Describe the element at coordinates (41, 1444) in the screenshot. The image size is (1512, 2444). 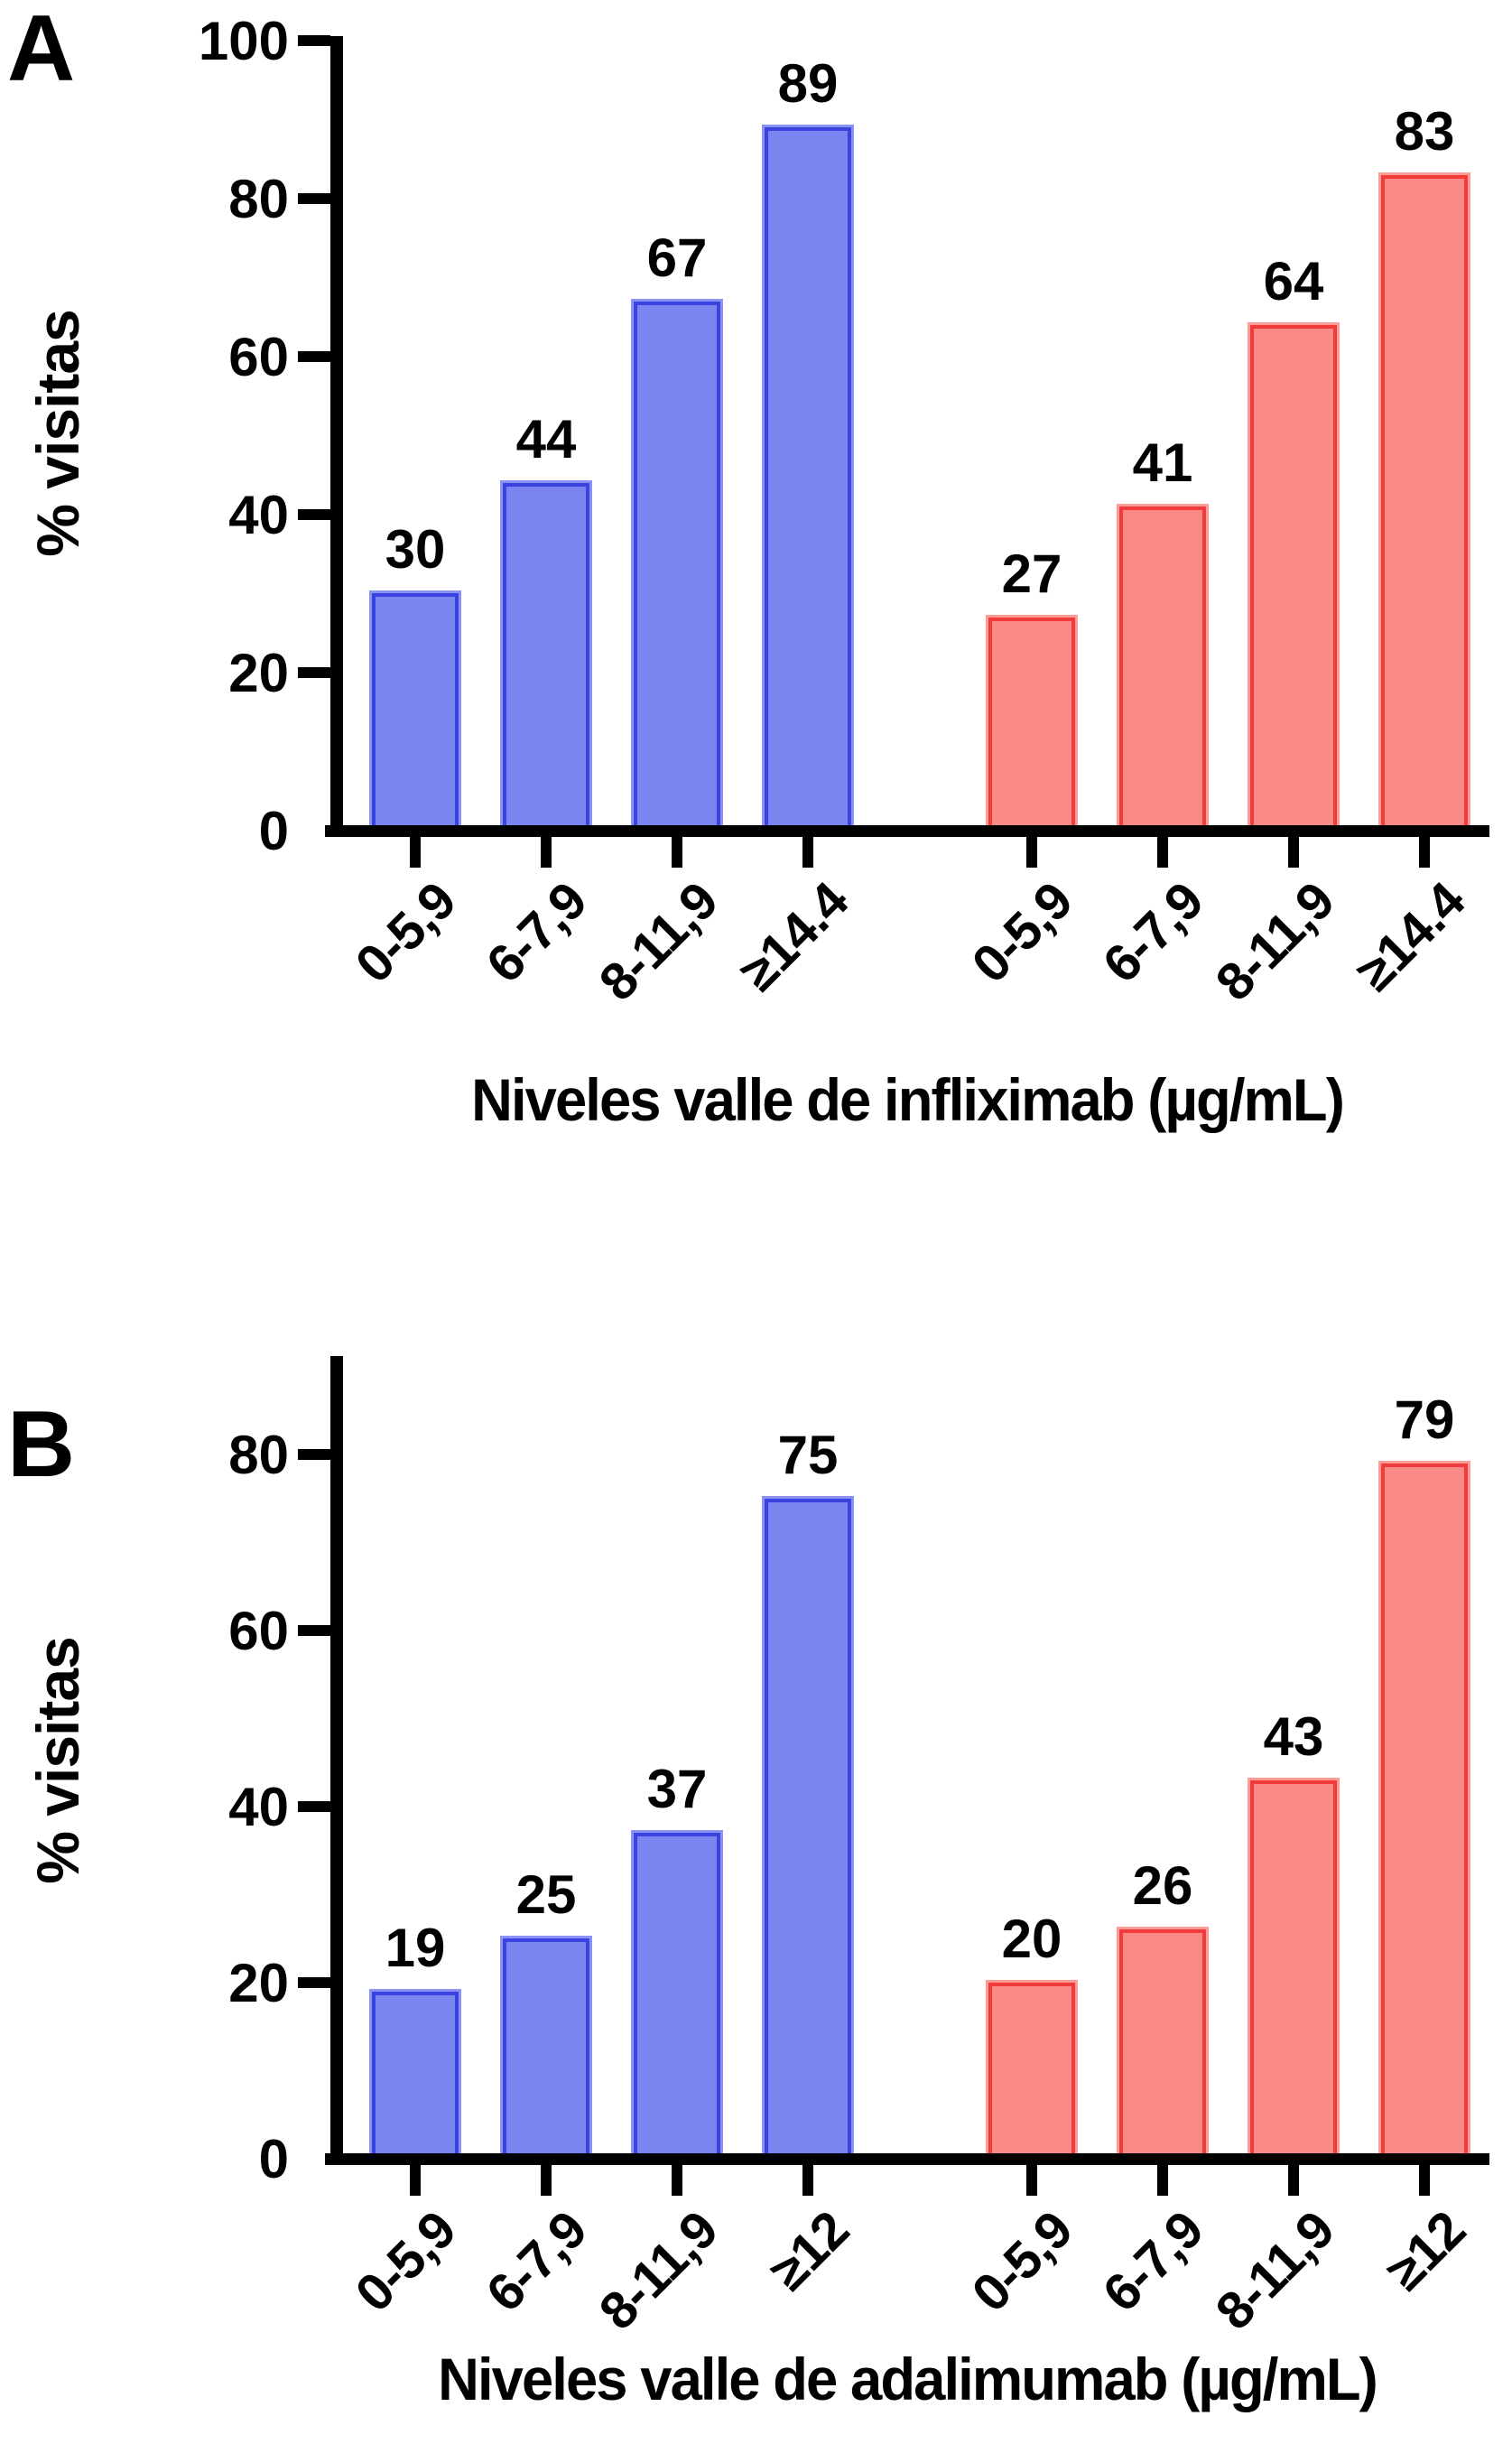
I see `panel-b-label: B` at that location.